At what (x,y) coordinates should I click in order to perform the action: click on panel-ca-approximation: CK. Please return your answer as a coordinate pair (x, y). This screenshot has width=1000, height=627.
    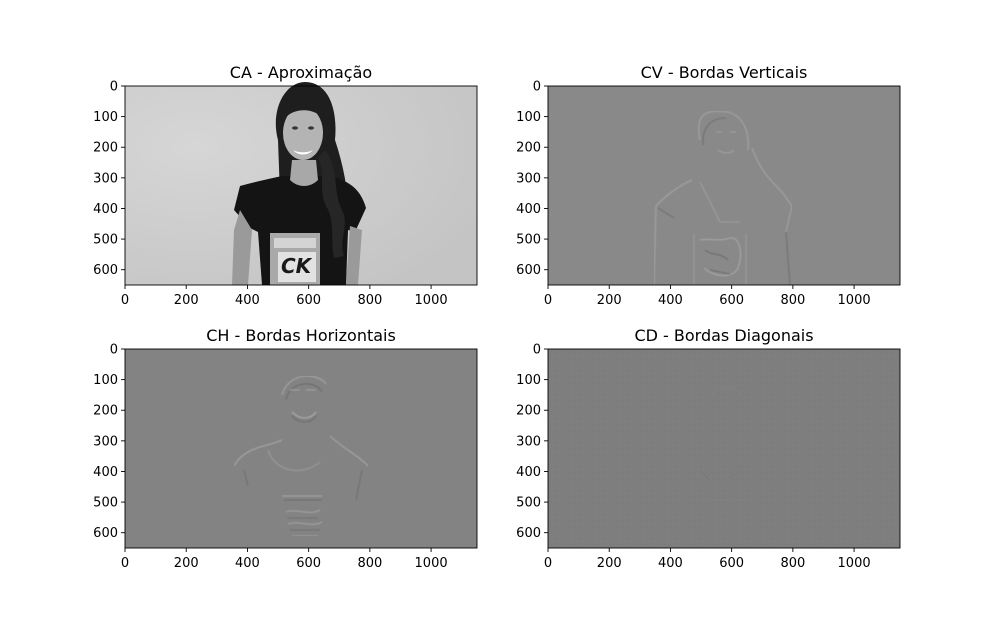
    Looking at the image, I should click on (301, 183).